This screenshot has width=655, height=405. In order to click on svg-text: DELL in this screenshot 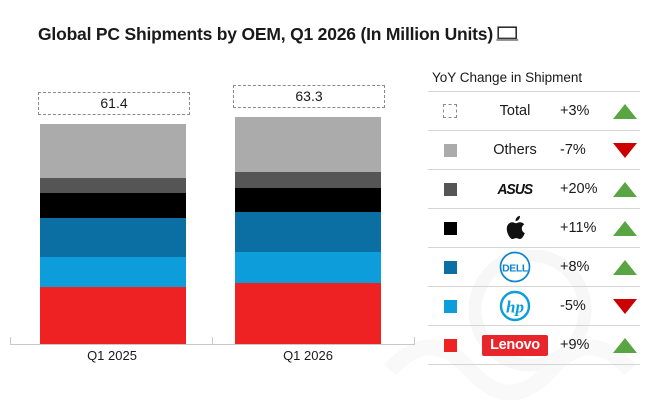, I will do `click(515, 269)`.